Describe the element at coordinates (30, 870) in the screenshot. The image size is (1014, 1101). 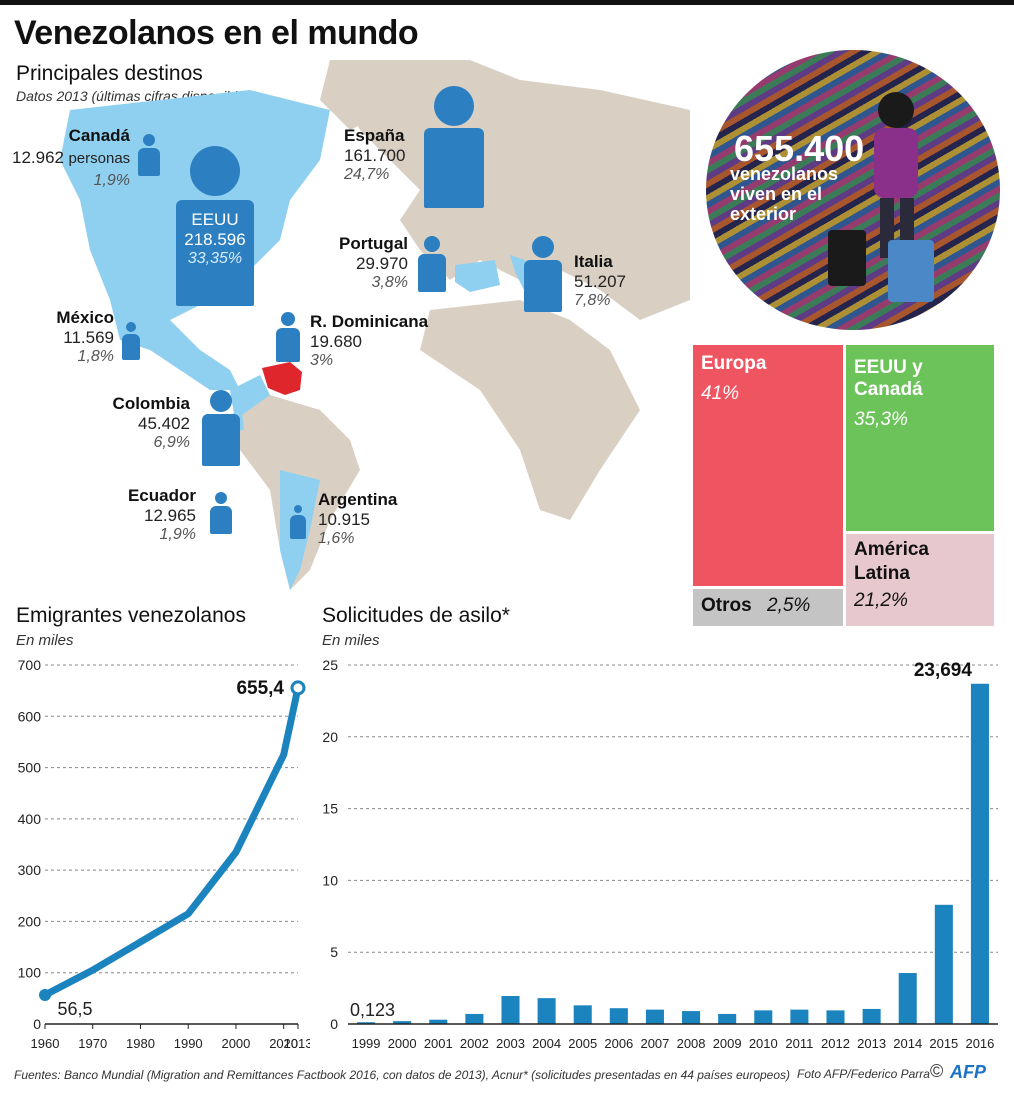
I see `line-ytick-label: 300` at that location.